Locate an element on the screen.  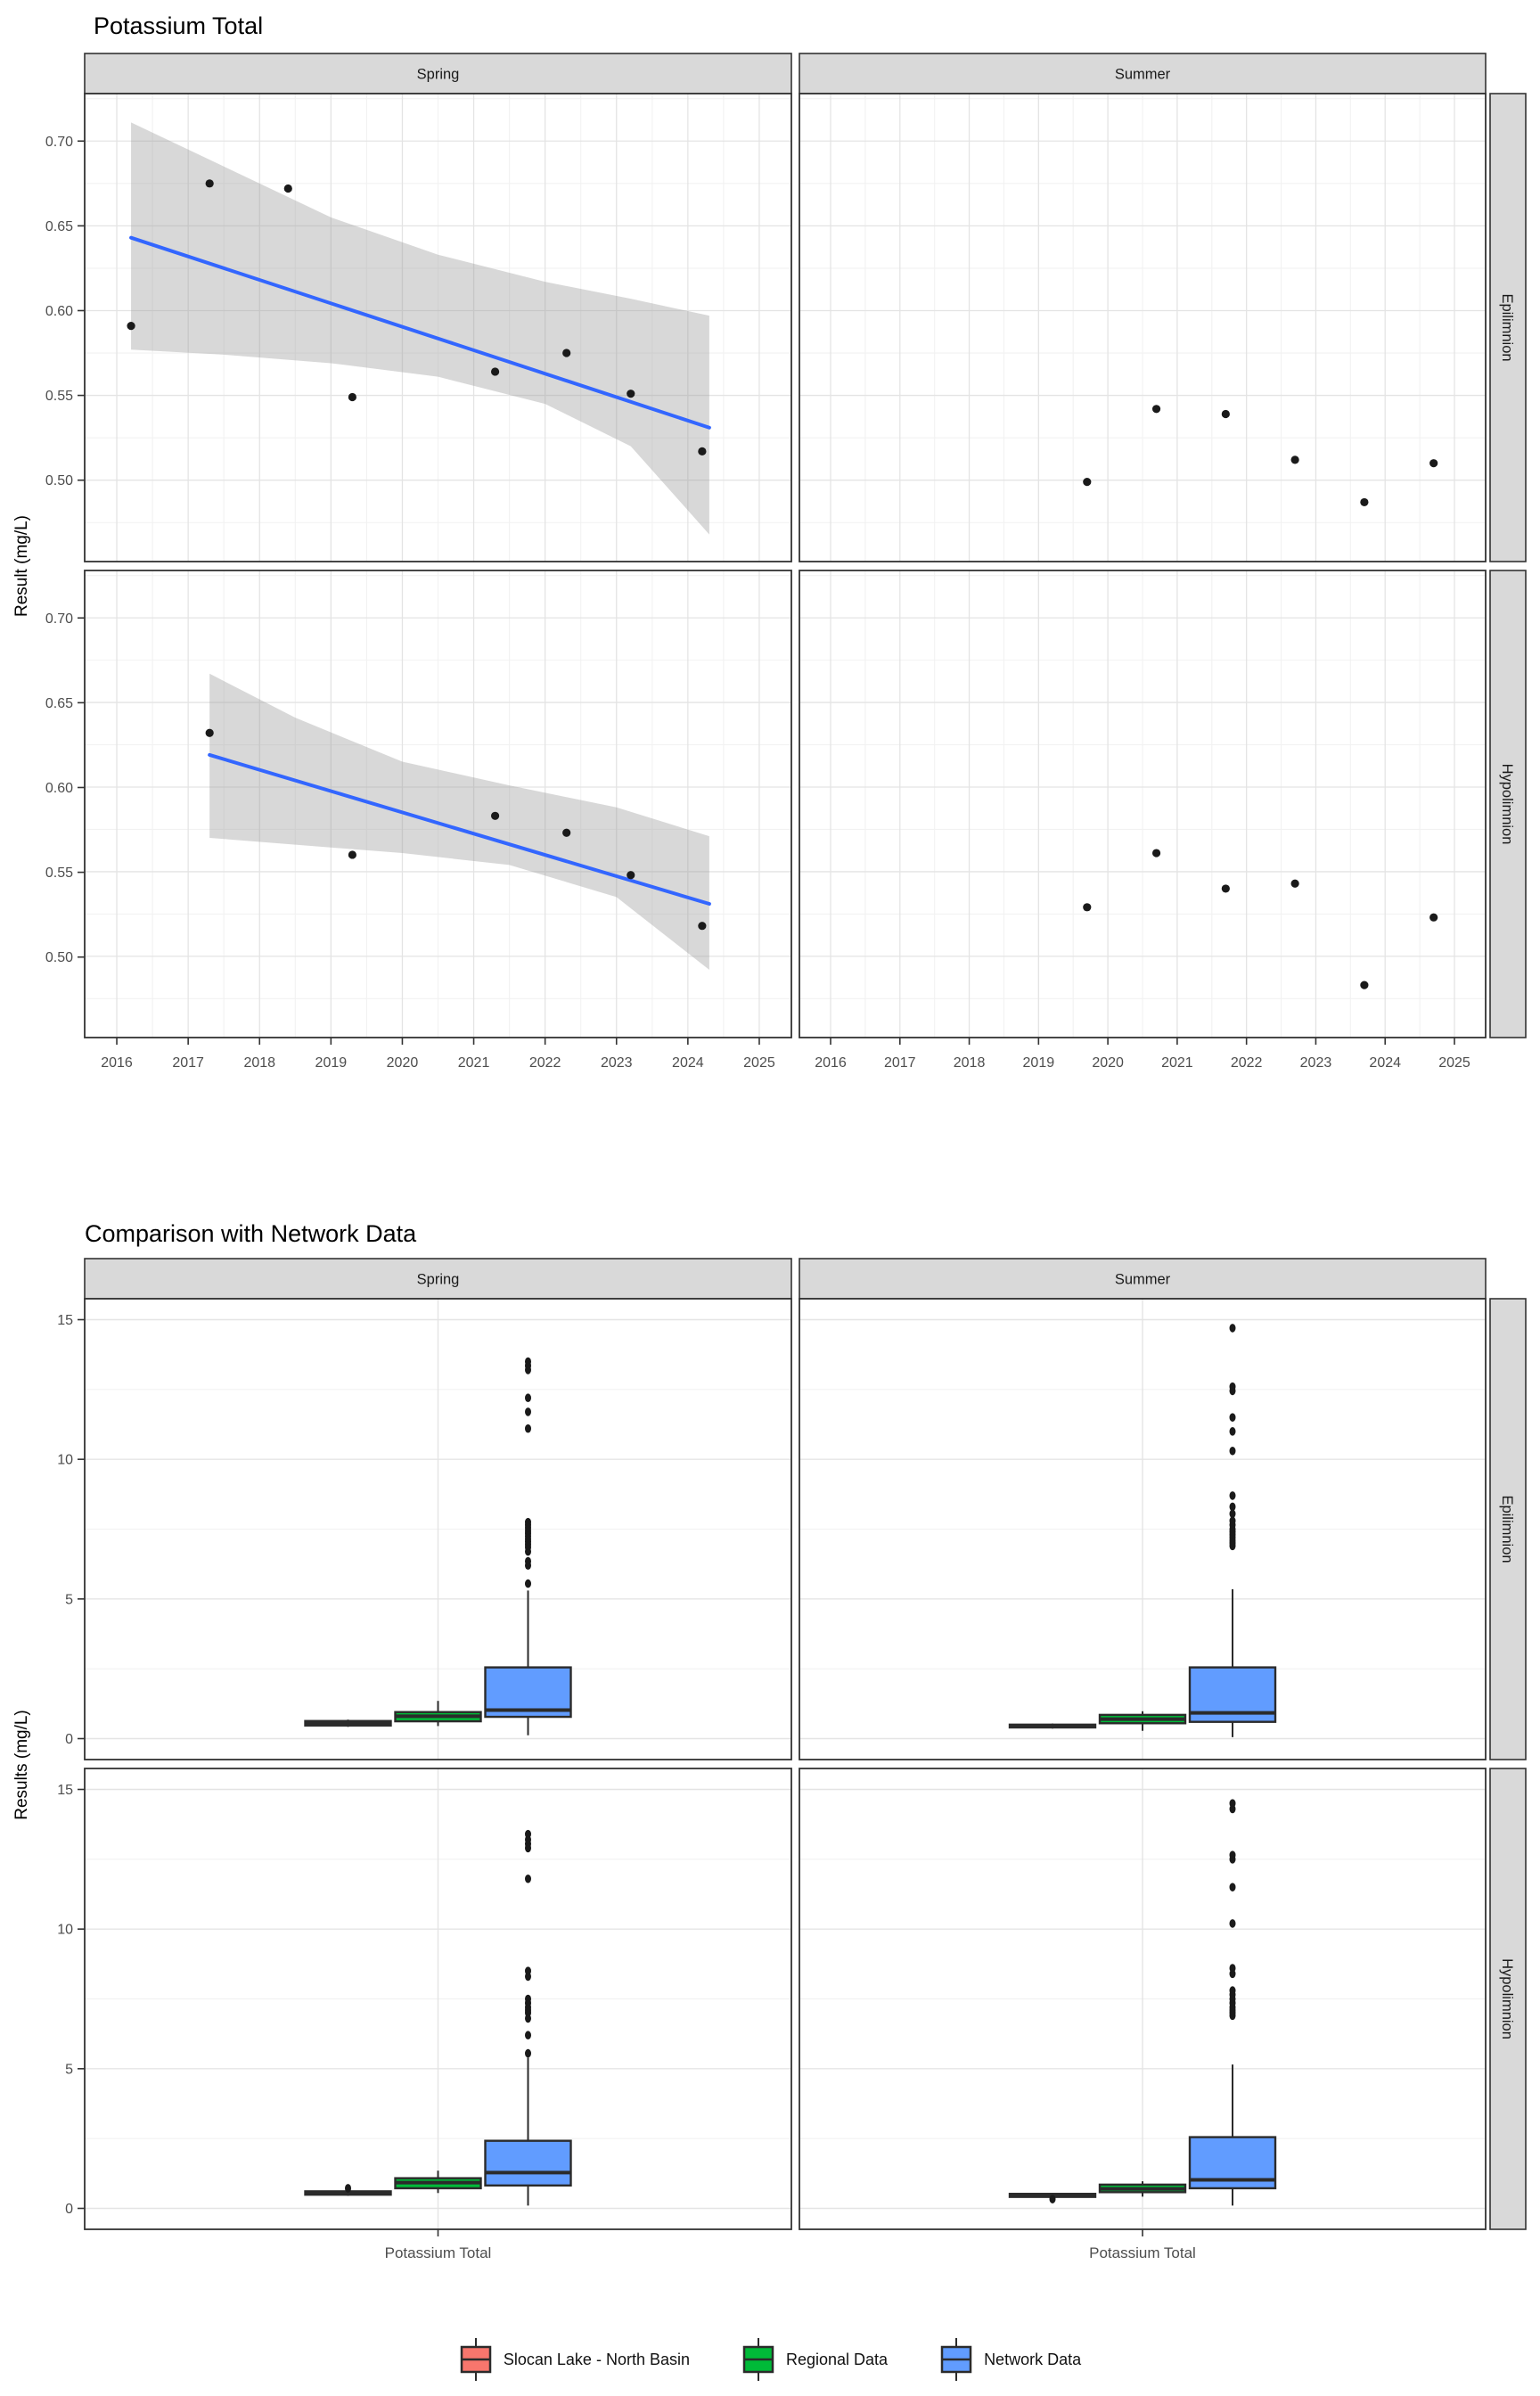
x-axis-tick-label: 2022 is located at coordinates (1247, 1063).